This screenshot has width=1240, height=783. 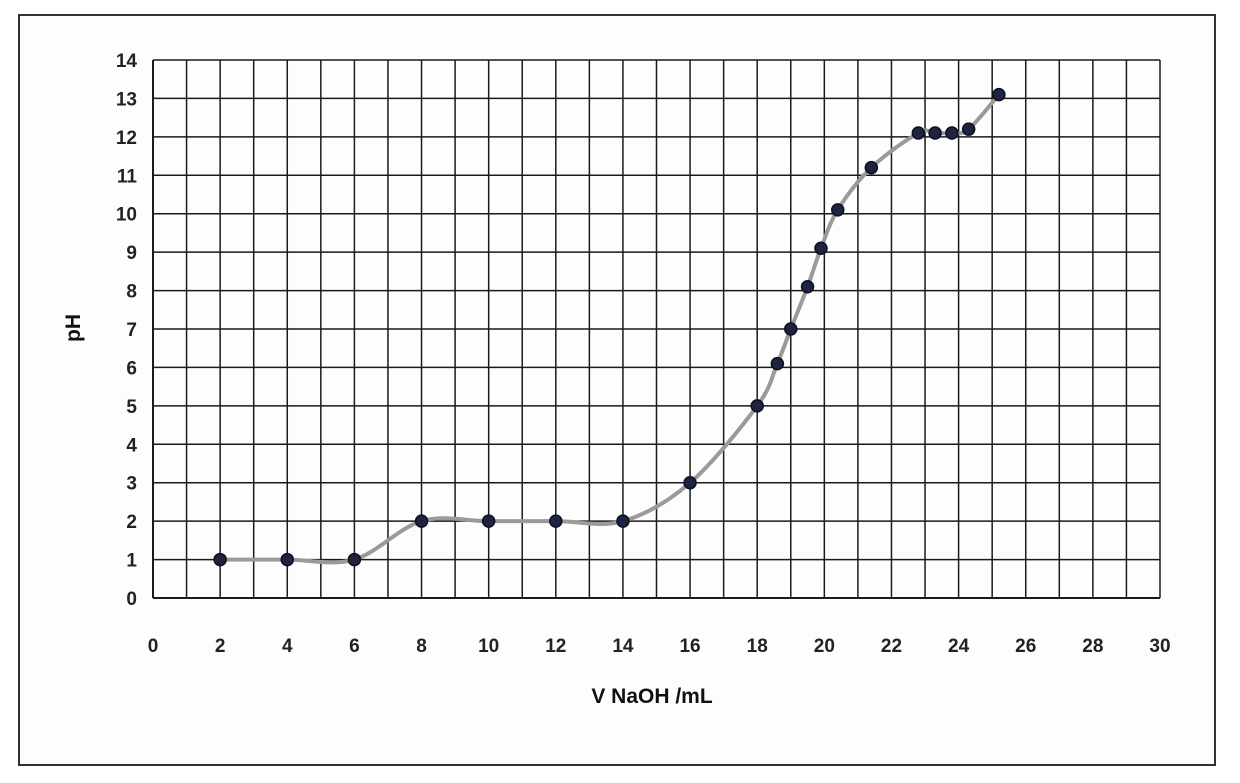 I want to click on y-tick-label: 2, so click(x=131, y=522).